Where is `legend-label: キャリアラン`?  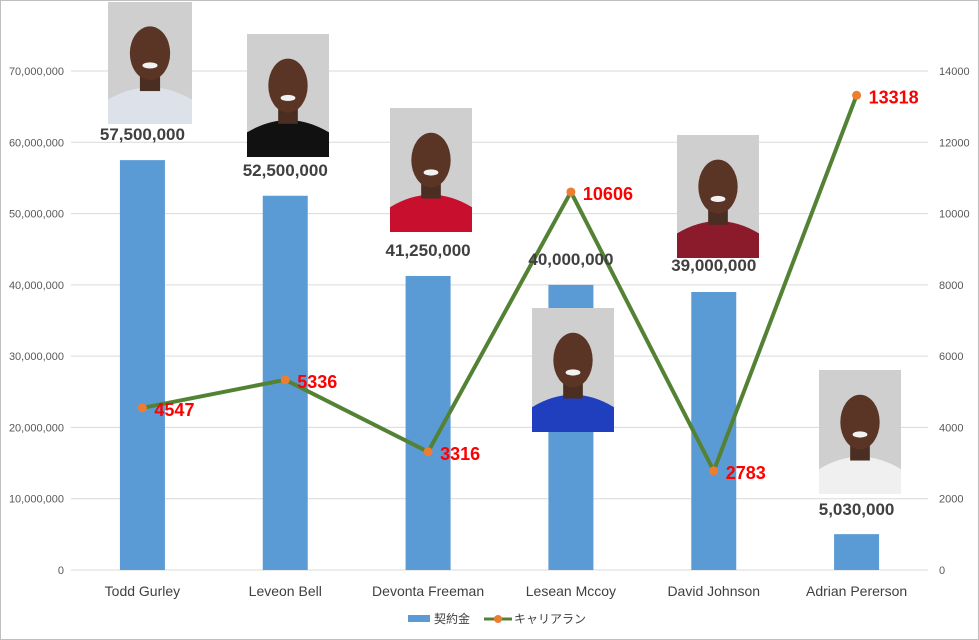
legend-label: キャリアラン is located at coordinates (550, 619).